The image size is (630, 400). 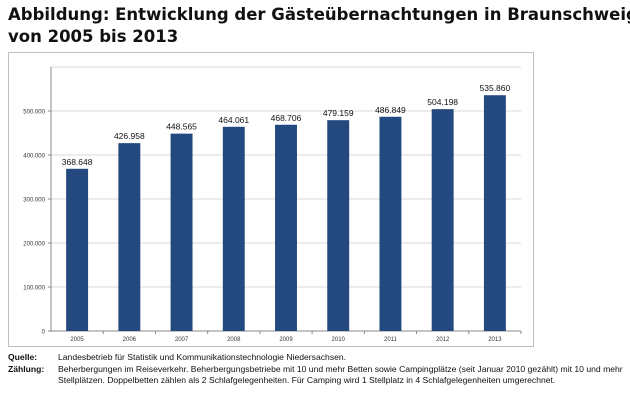 I want to click on bar-value-label: 368.648, so click(x=77, y=162).